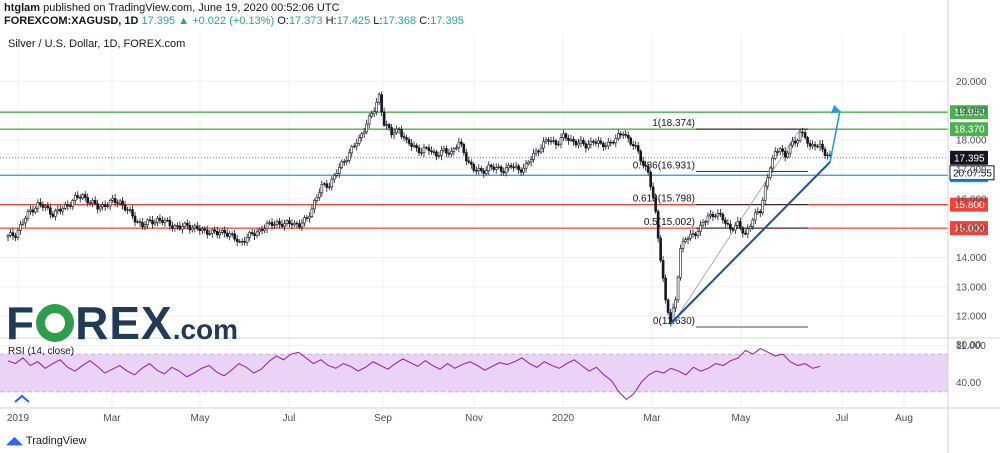  I want to click on ohlc-close-label: C:, so click(425, 21).